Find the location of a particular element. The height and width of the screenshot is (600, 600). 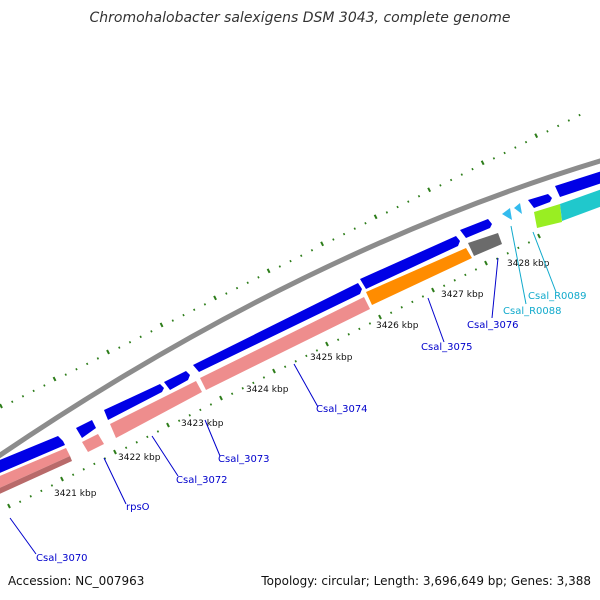

gene-label: Csal_3073 is located at coordinates (244, 459).